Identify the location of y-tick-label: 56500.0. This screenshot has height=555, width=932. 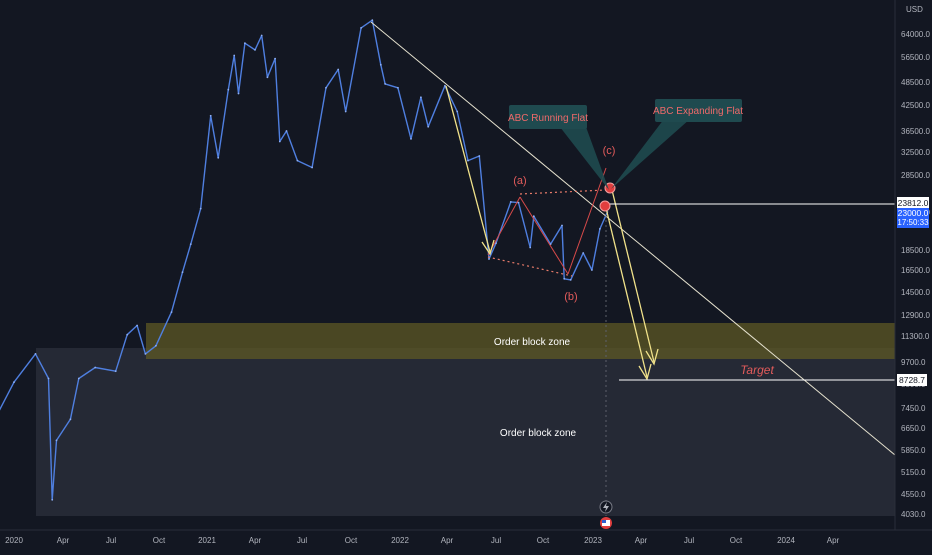
(915, 57).